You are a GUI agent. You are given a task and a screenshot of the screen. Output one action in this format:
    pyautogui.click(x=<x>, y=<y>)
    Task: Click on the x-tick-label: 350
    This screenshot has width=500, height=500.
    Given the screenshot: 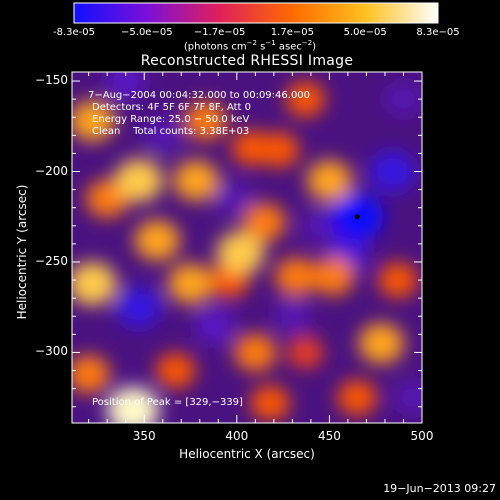 What is the action you would take?
    pyautogui.click(x=144, y=436)
    